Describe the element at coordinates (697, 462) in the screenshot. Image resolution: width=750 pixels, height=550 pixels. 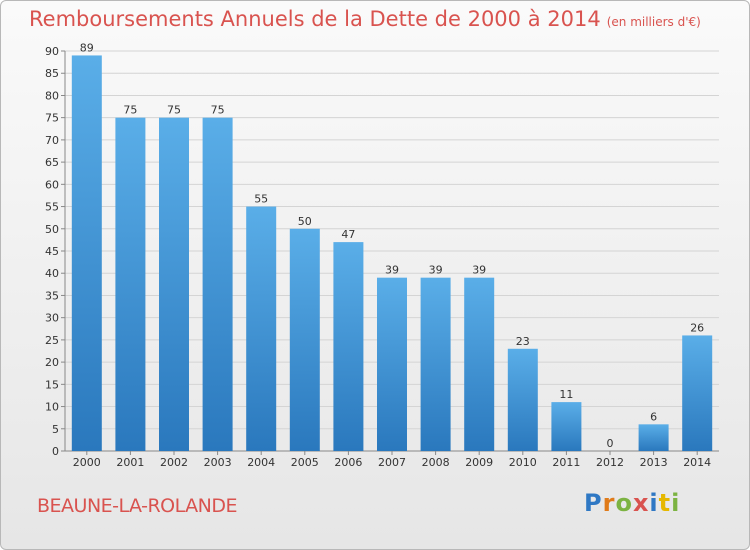
I see `x-tick-label: 2014` at that location.